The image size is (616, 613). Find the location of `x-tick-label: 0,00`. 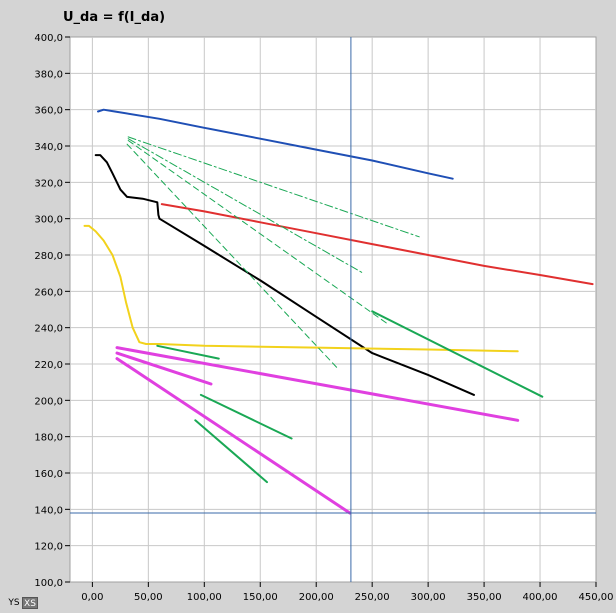

x-tick-label: 0,00 is located at coordinates (92, 597).